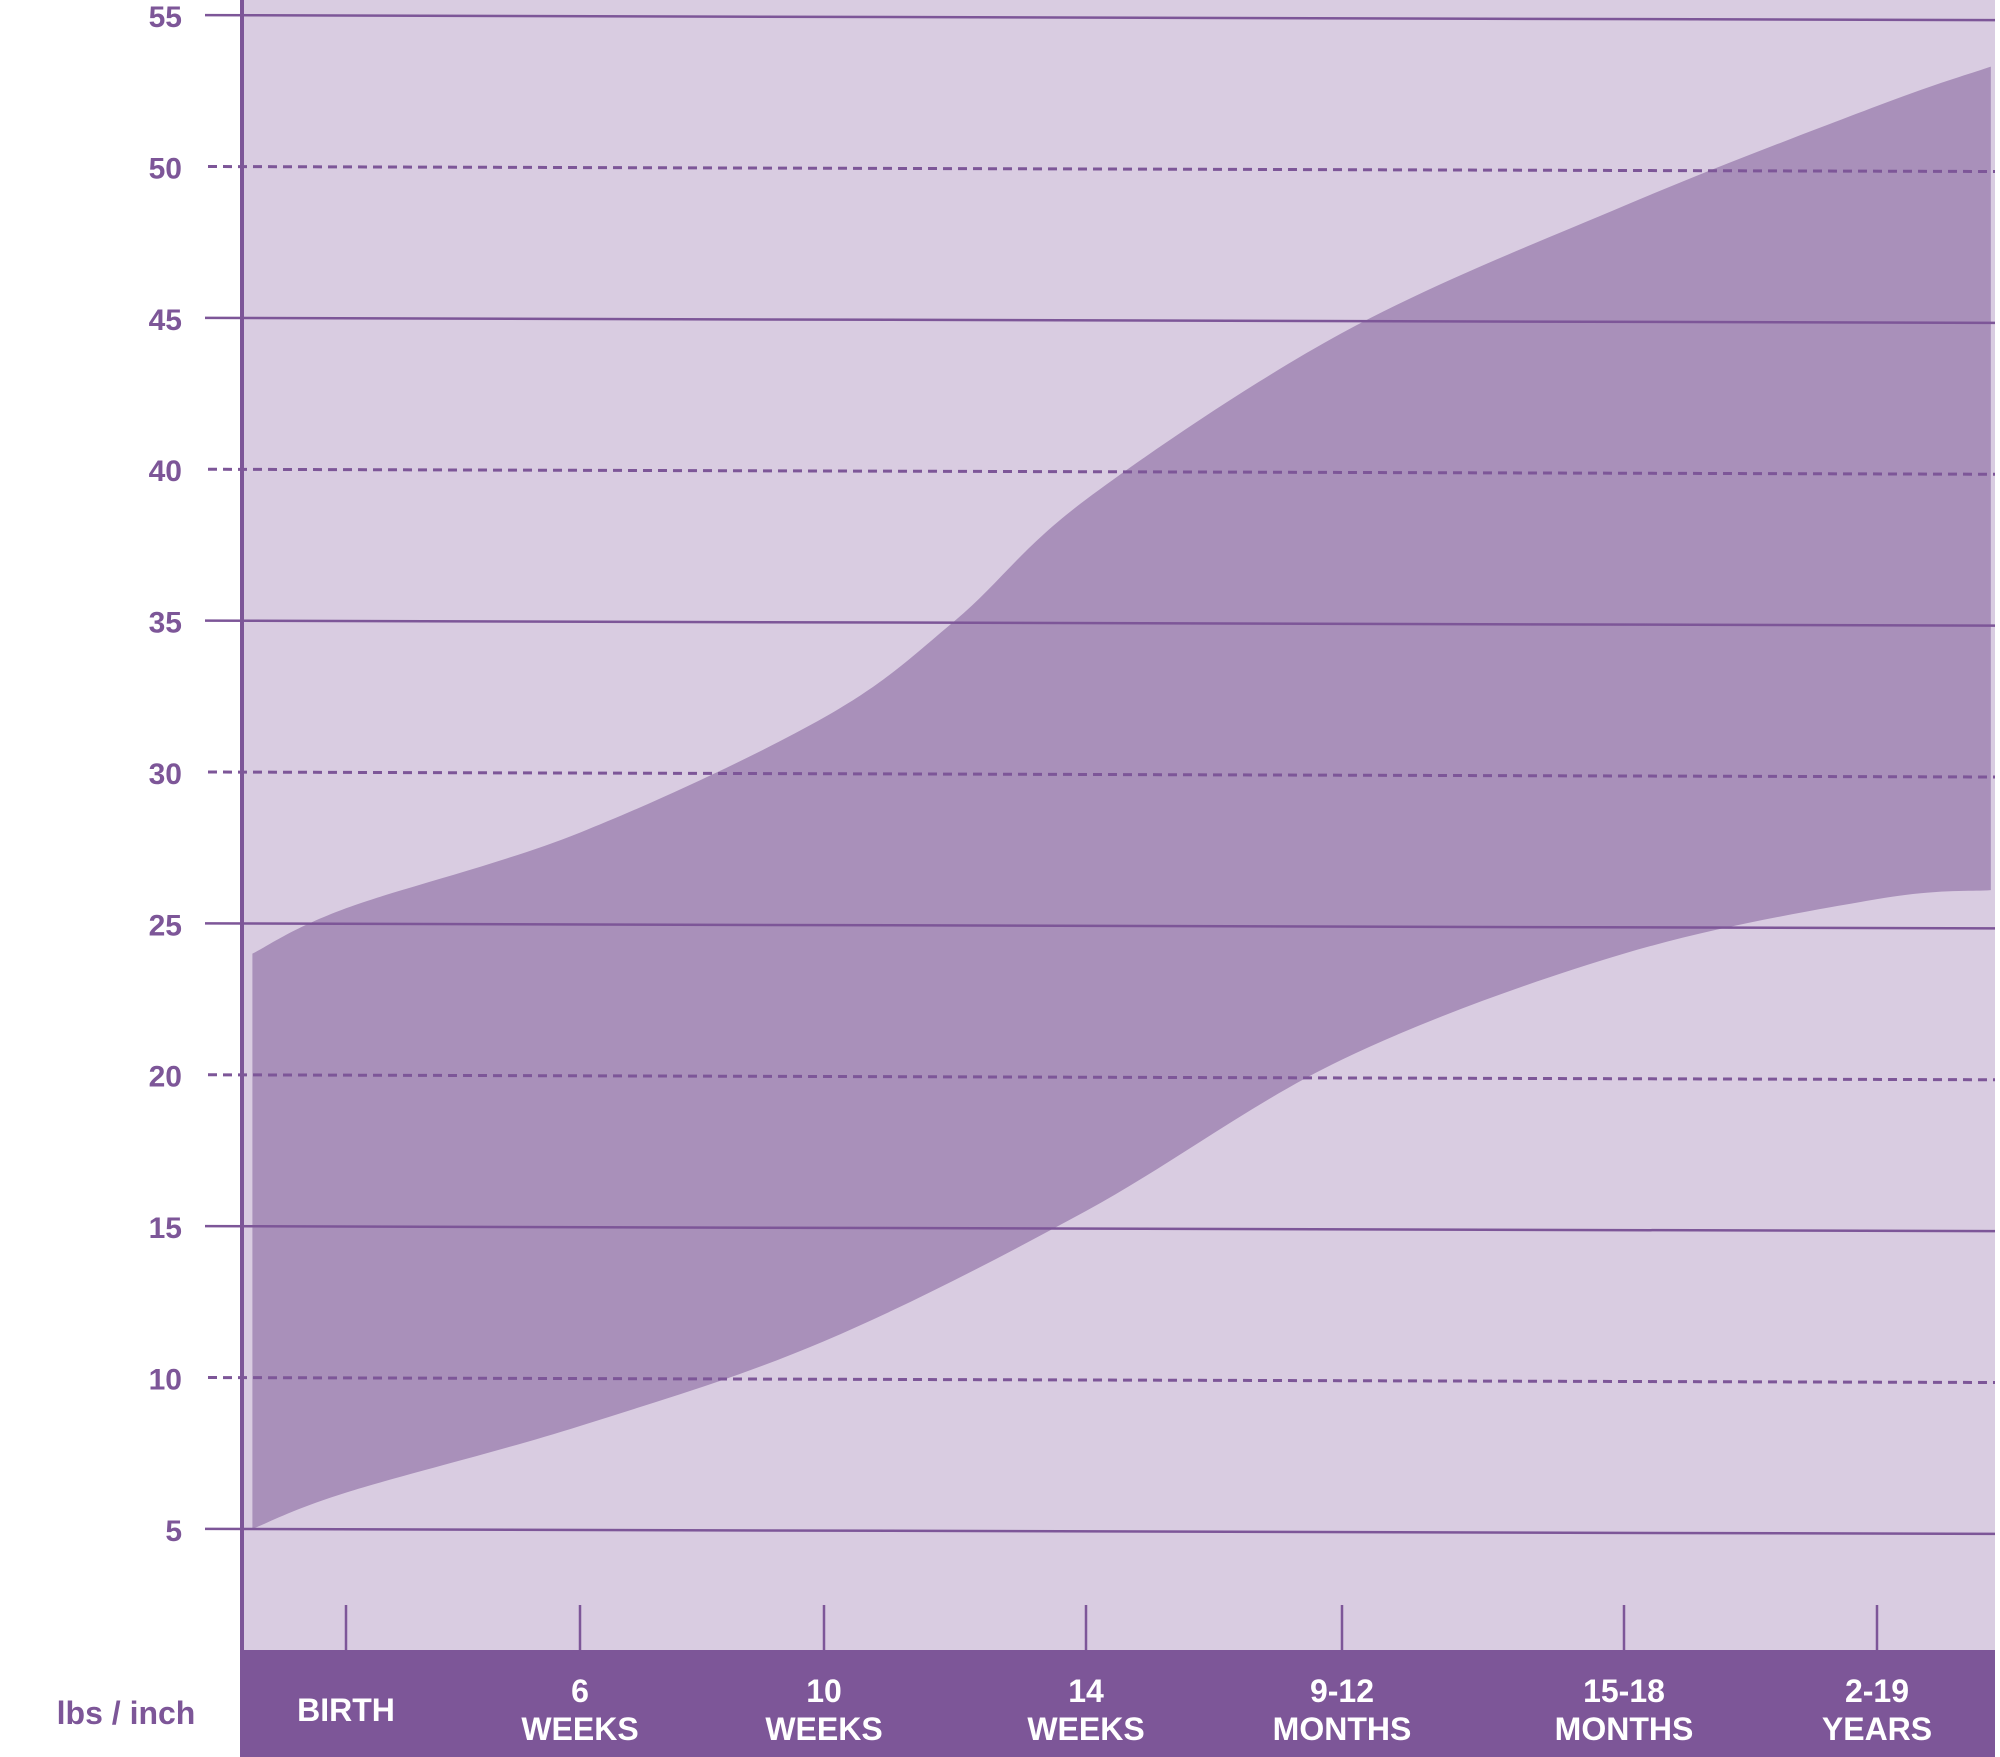 This screenshot has width=2000, height=1757. Describe the element at coordinates (1111, 1627) in the screenshot. I see `x-axis-tick-marks` at that location.